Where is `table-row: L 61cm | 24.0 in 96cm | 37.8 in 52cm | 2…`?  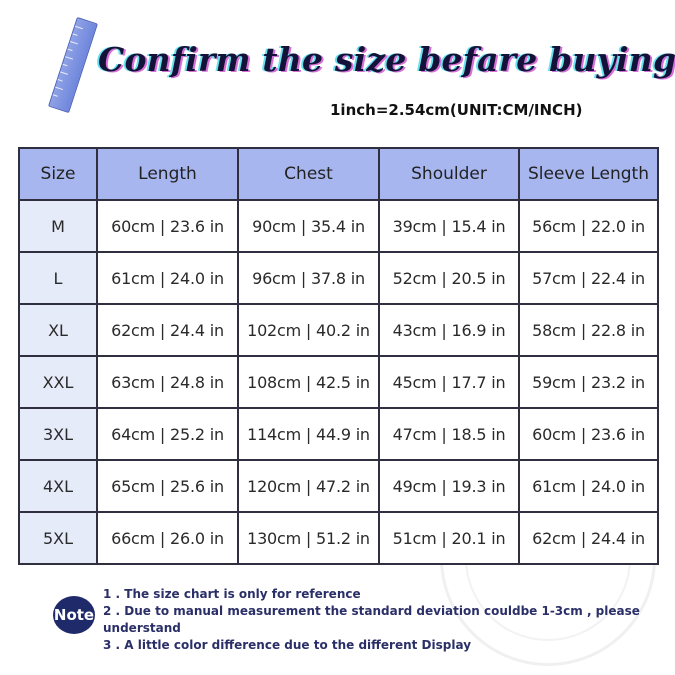
table-row: L 61cm | 24.0 in 96cm | 37.8 in 52cm | 2… is located at coordinates (338, 278).